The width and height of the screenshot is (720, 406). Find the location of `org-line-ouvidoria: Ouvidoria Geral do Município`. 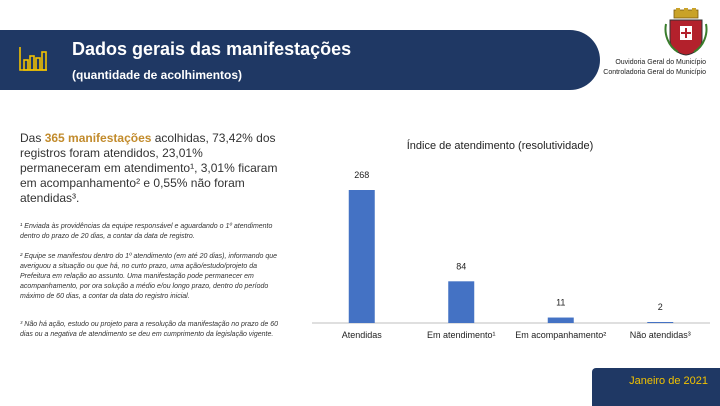

org-line-ouvidoria: Ouvidoria Geral do Município is located at coordinates (660, 62).